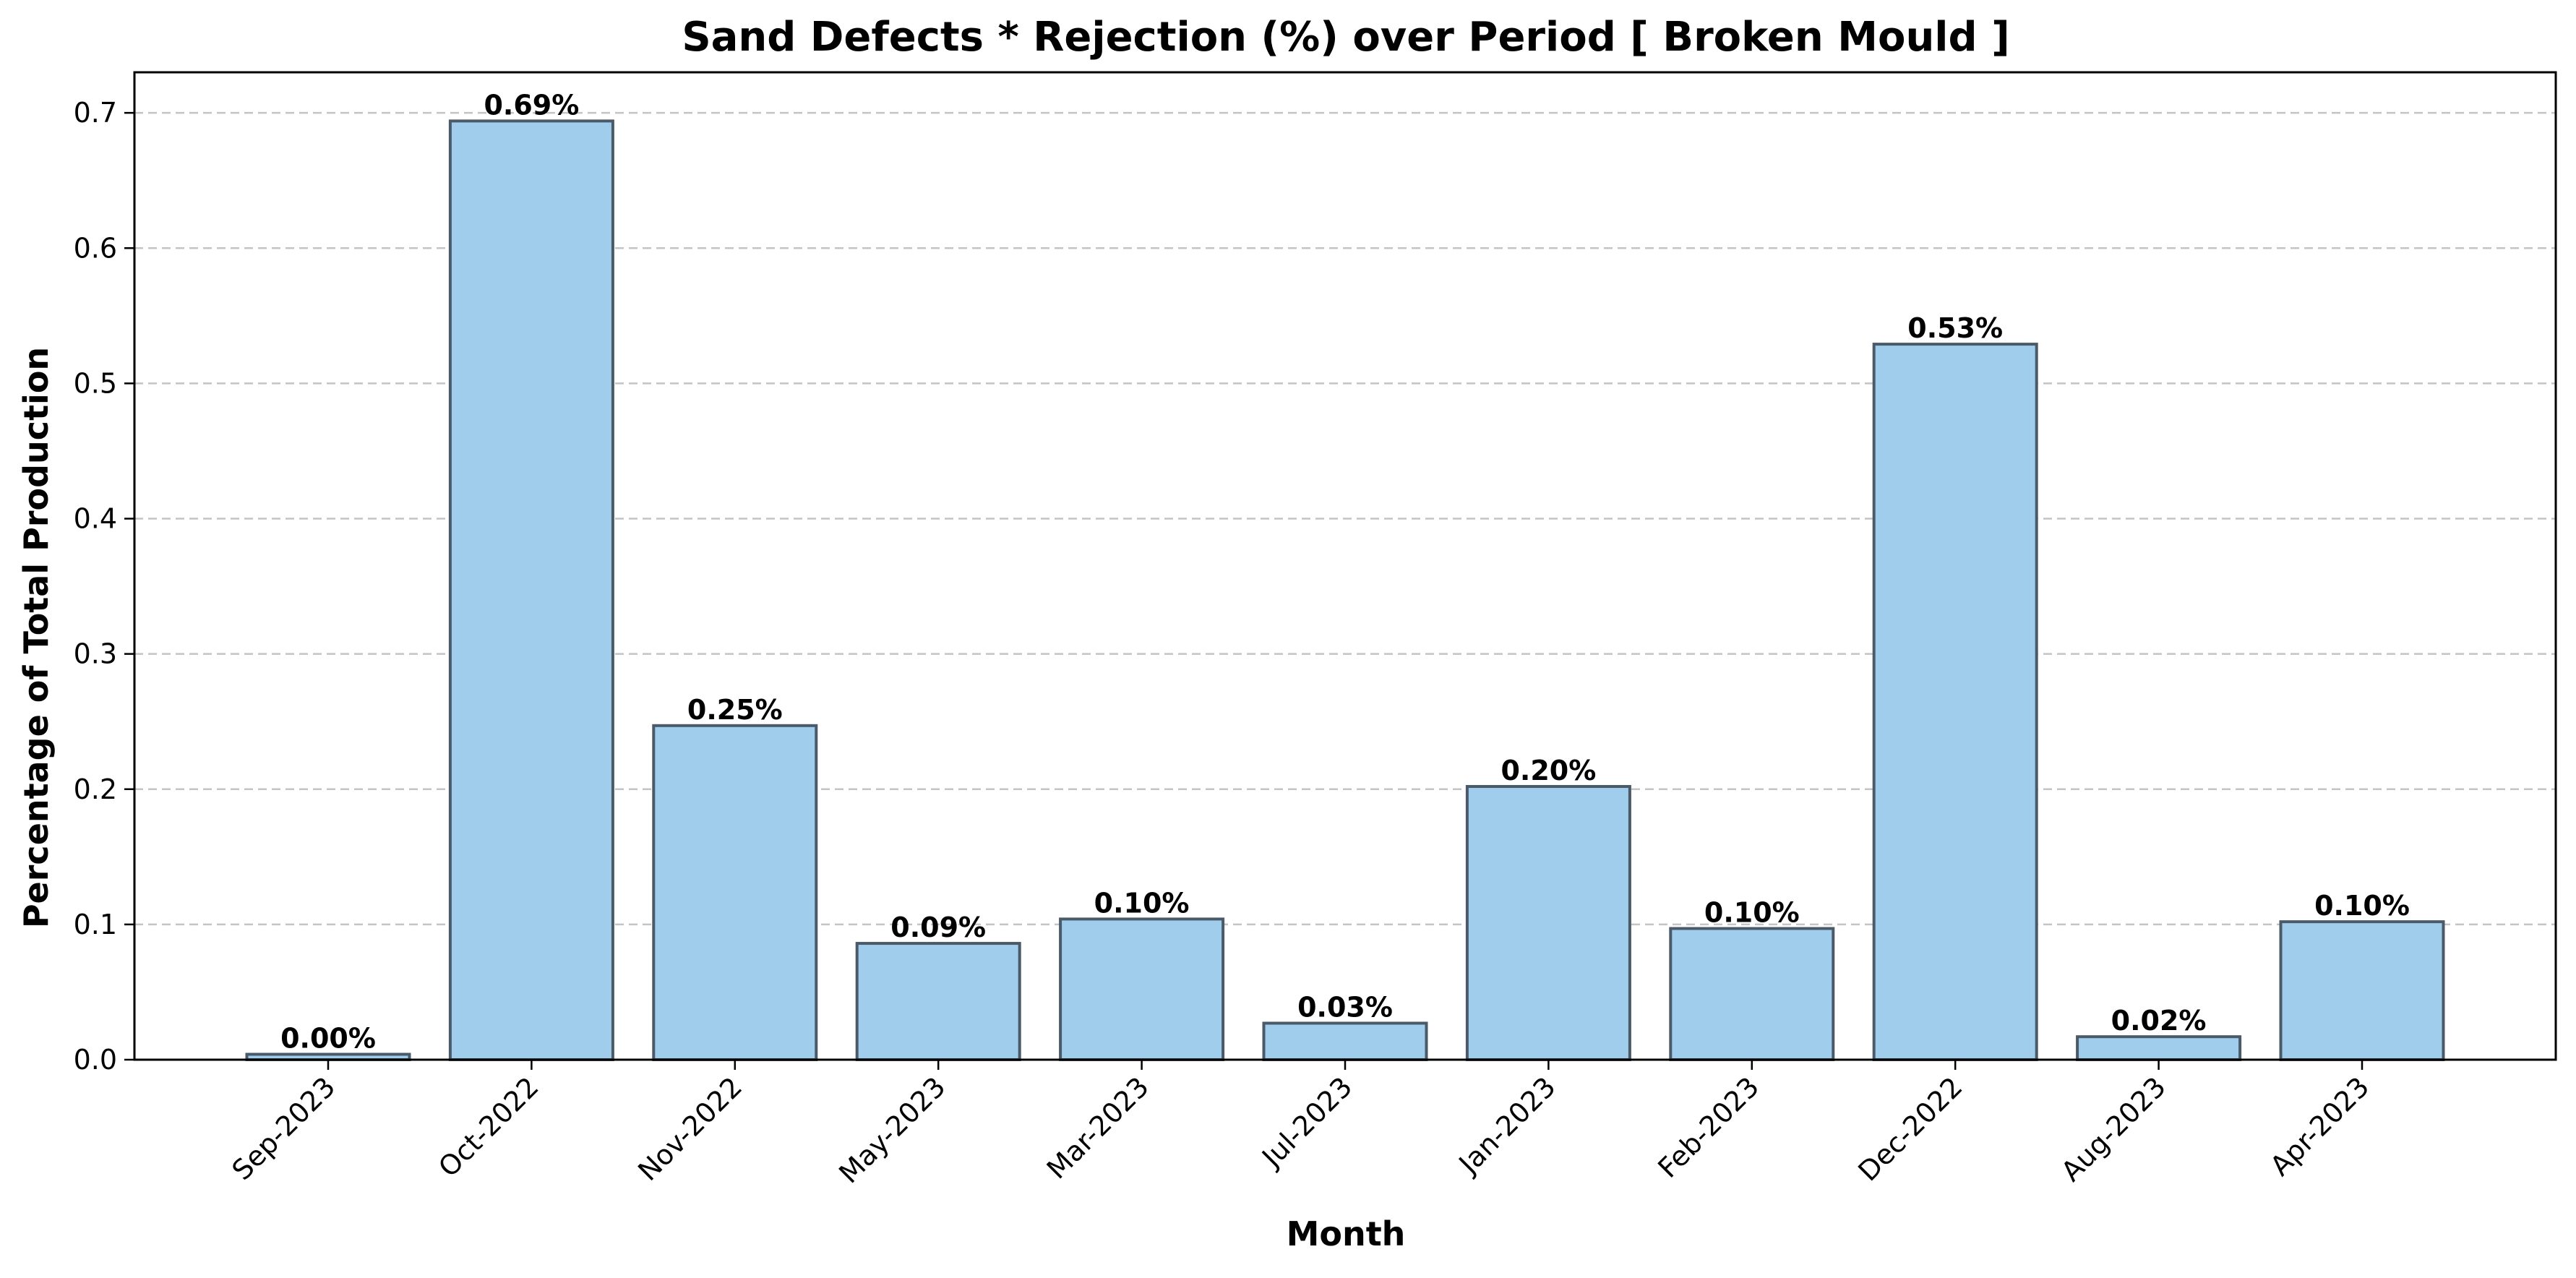 This screenshot has width=2576, height=1278. I want to click on bar-value-label: 0.25%, so click(735, 710).